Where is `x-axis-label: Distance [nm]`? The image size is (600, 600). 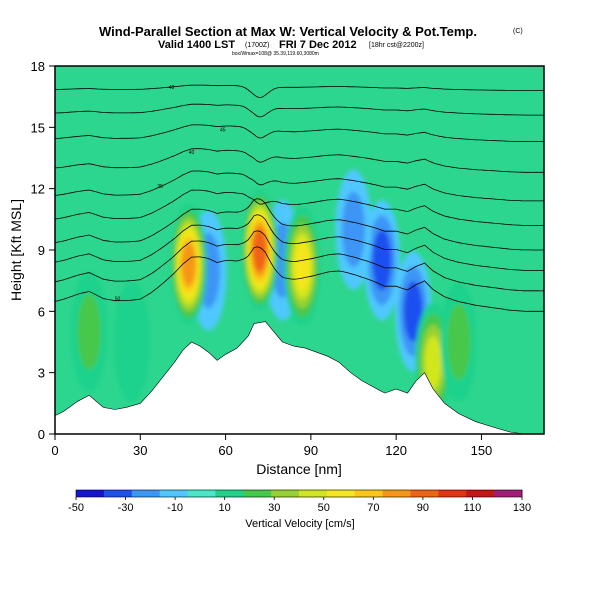
x-axis-label: Distance [nm] is located at coordinates (299, 469).